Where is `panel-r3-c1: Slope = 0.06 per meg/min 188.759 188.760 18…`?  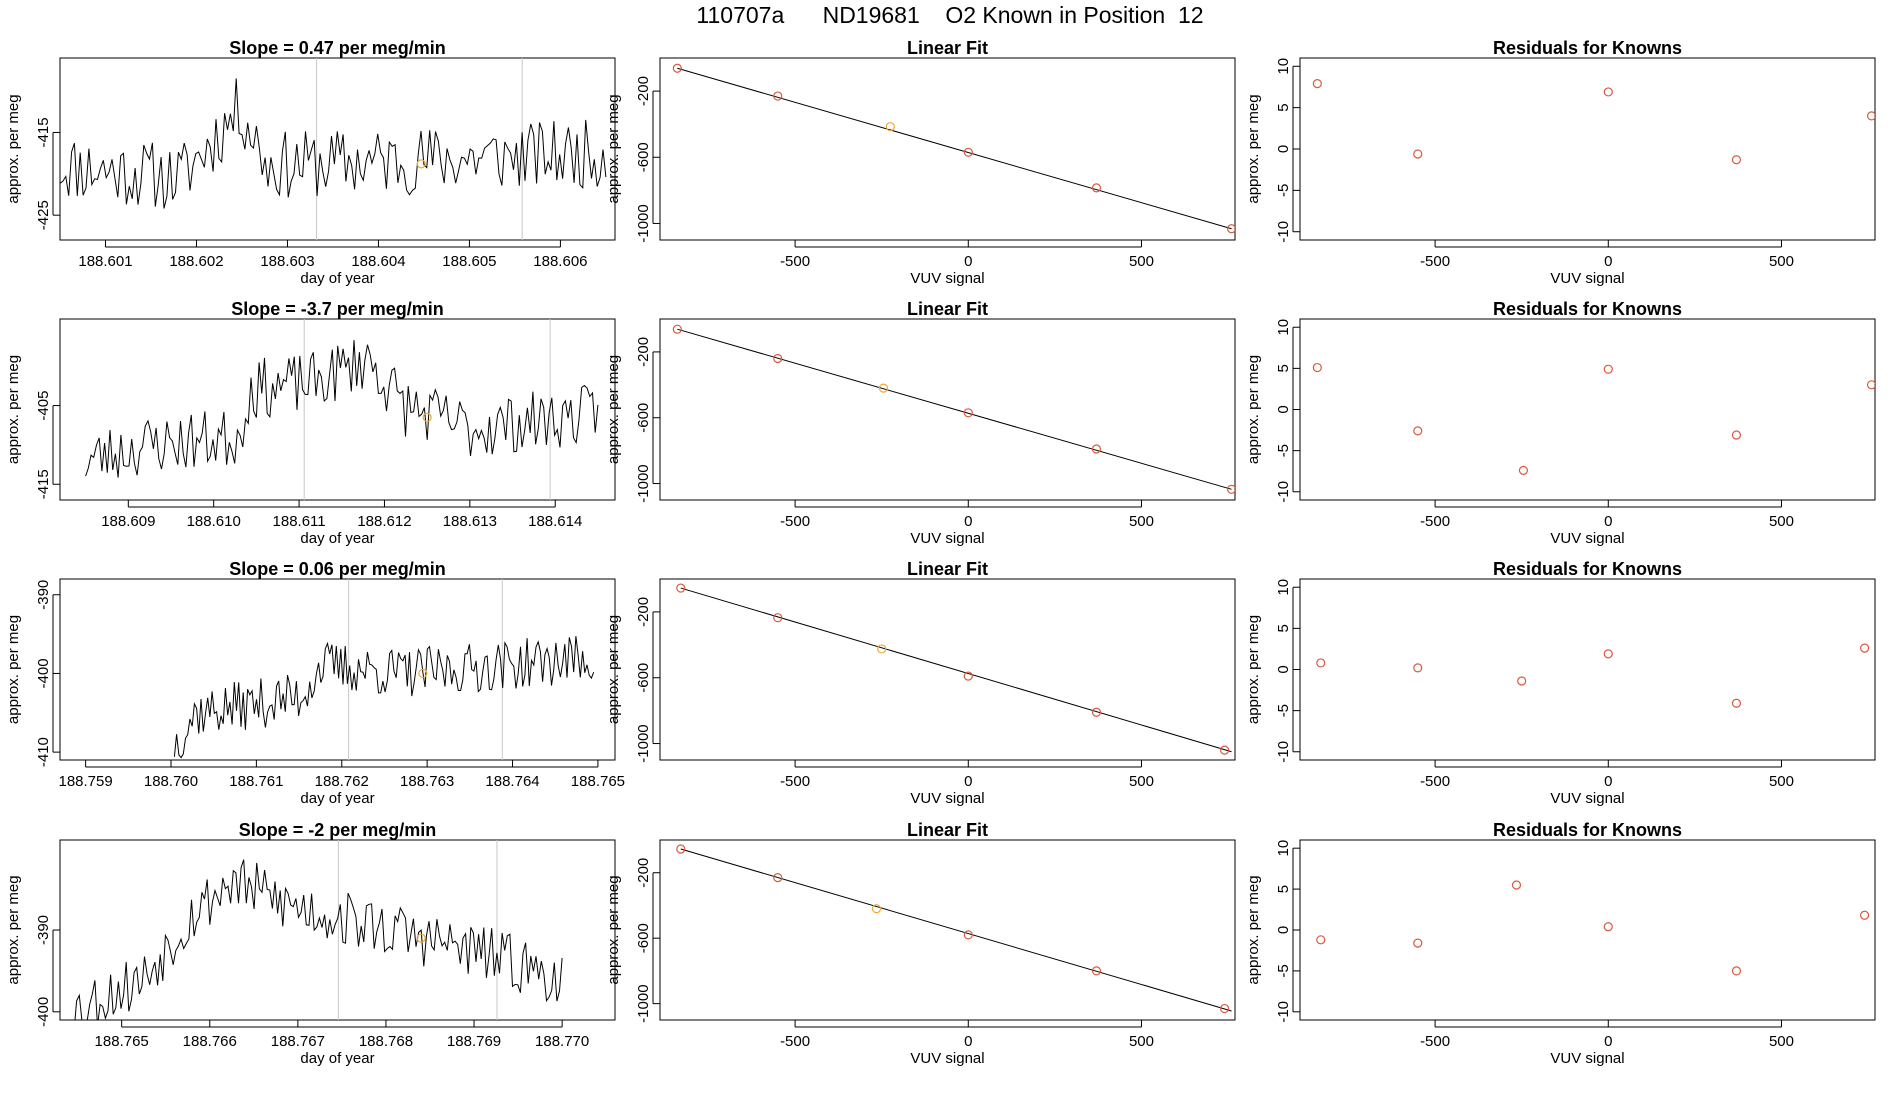
panel-r3-c1: Slope = 0.06 per meg/min 188.759 188.760 18… is located at coordinates (315, 683).